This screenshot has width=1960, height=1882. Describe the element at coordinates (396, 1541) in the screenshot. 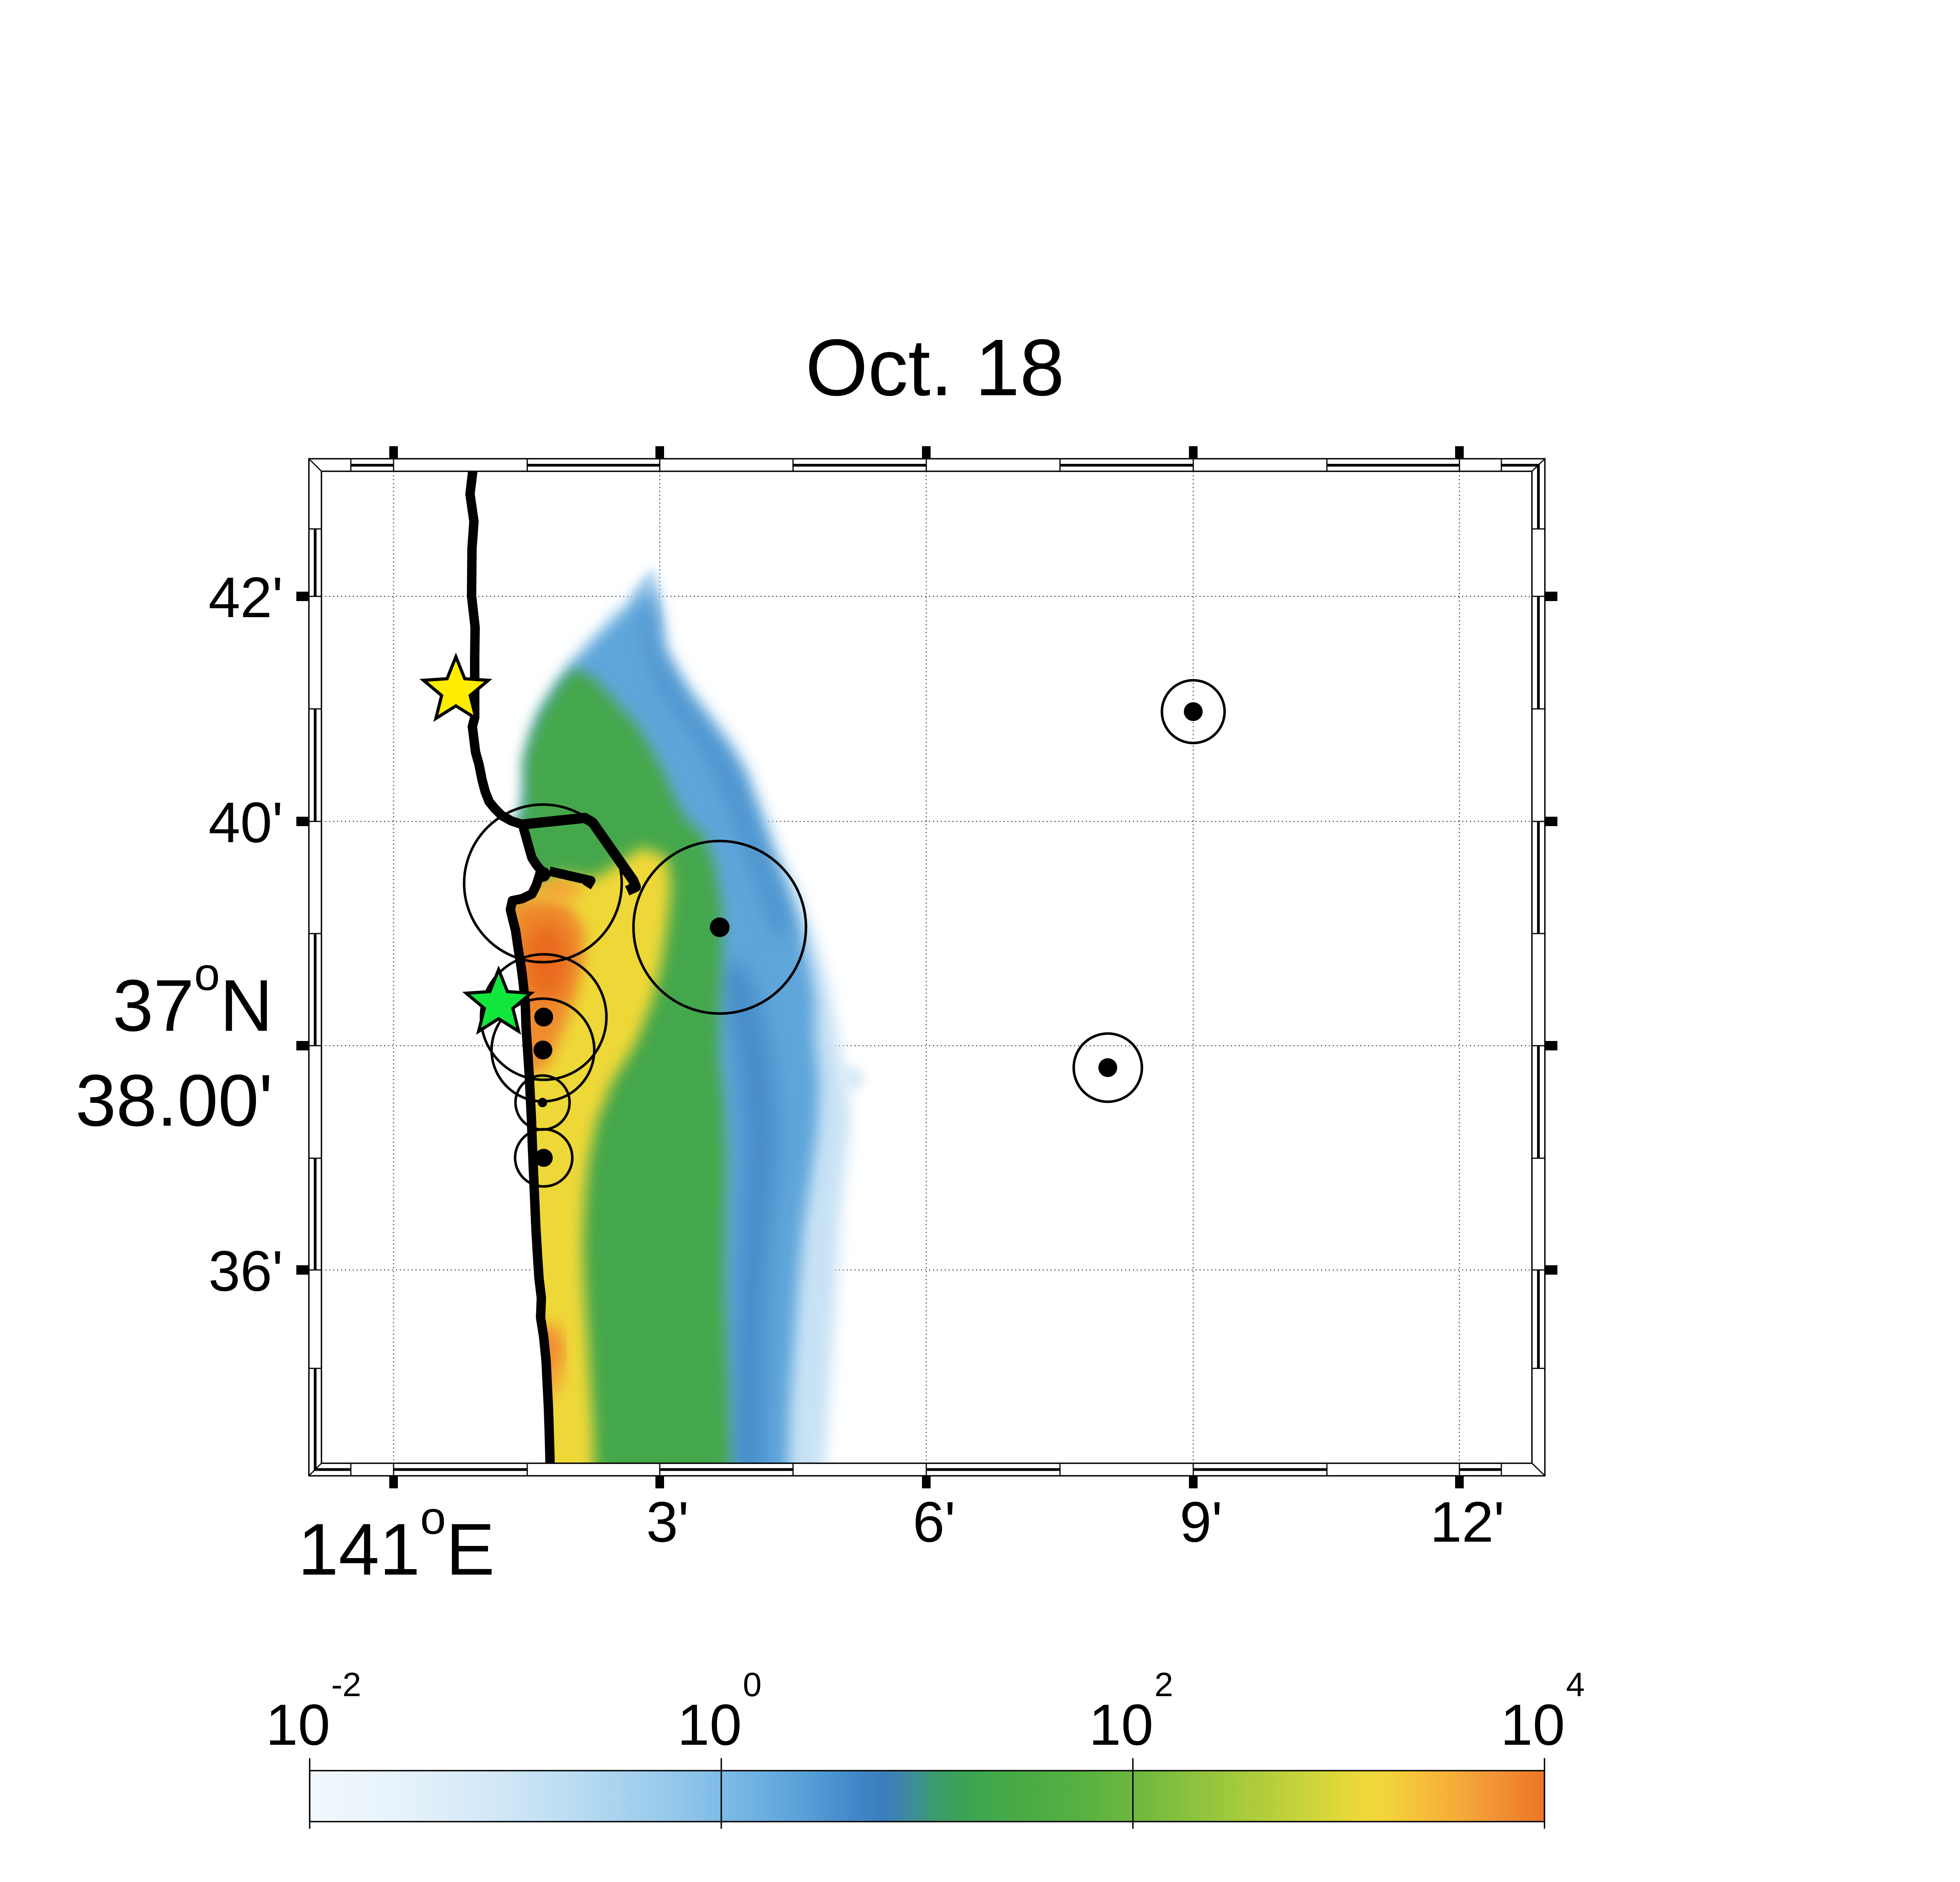

I see `svg-text: 141oE` at that location.